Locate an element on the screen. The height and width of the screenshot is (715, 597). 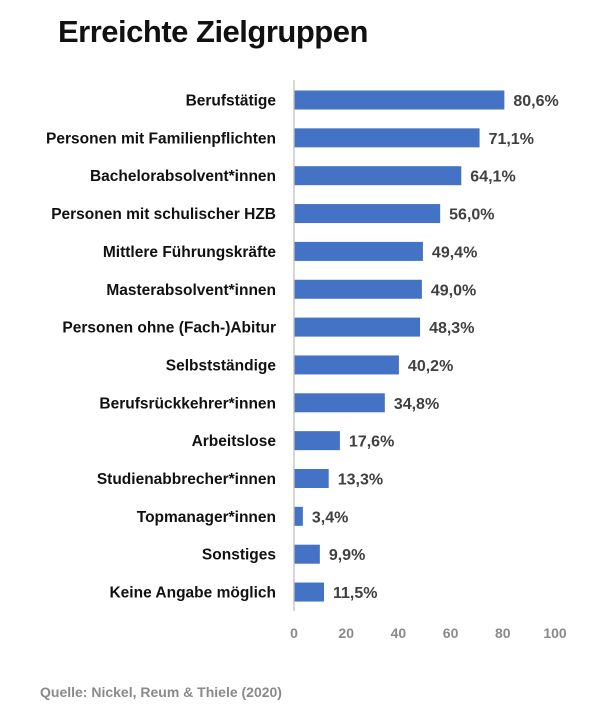
chart-title: Erreichte Zielgruppen is located at coordinates (213, 31).